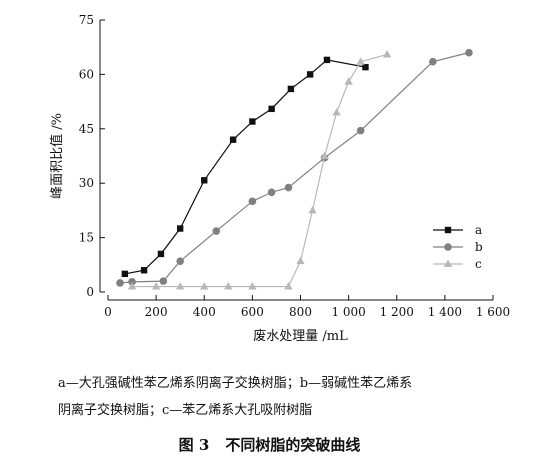 Image resolution: width=539 pixels, height=467 pixels. I want to click on y-tick-label: 60, so click(86, 74).